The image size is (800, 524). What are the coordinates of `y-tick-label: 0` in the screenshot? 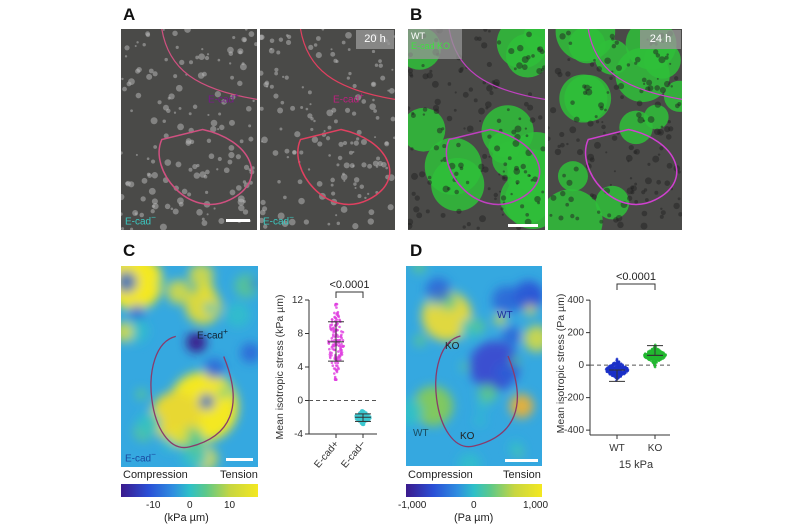 It's located at (581, 365).